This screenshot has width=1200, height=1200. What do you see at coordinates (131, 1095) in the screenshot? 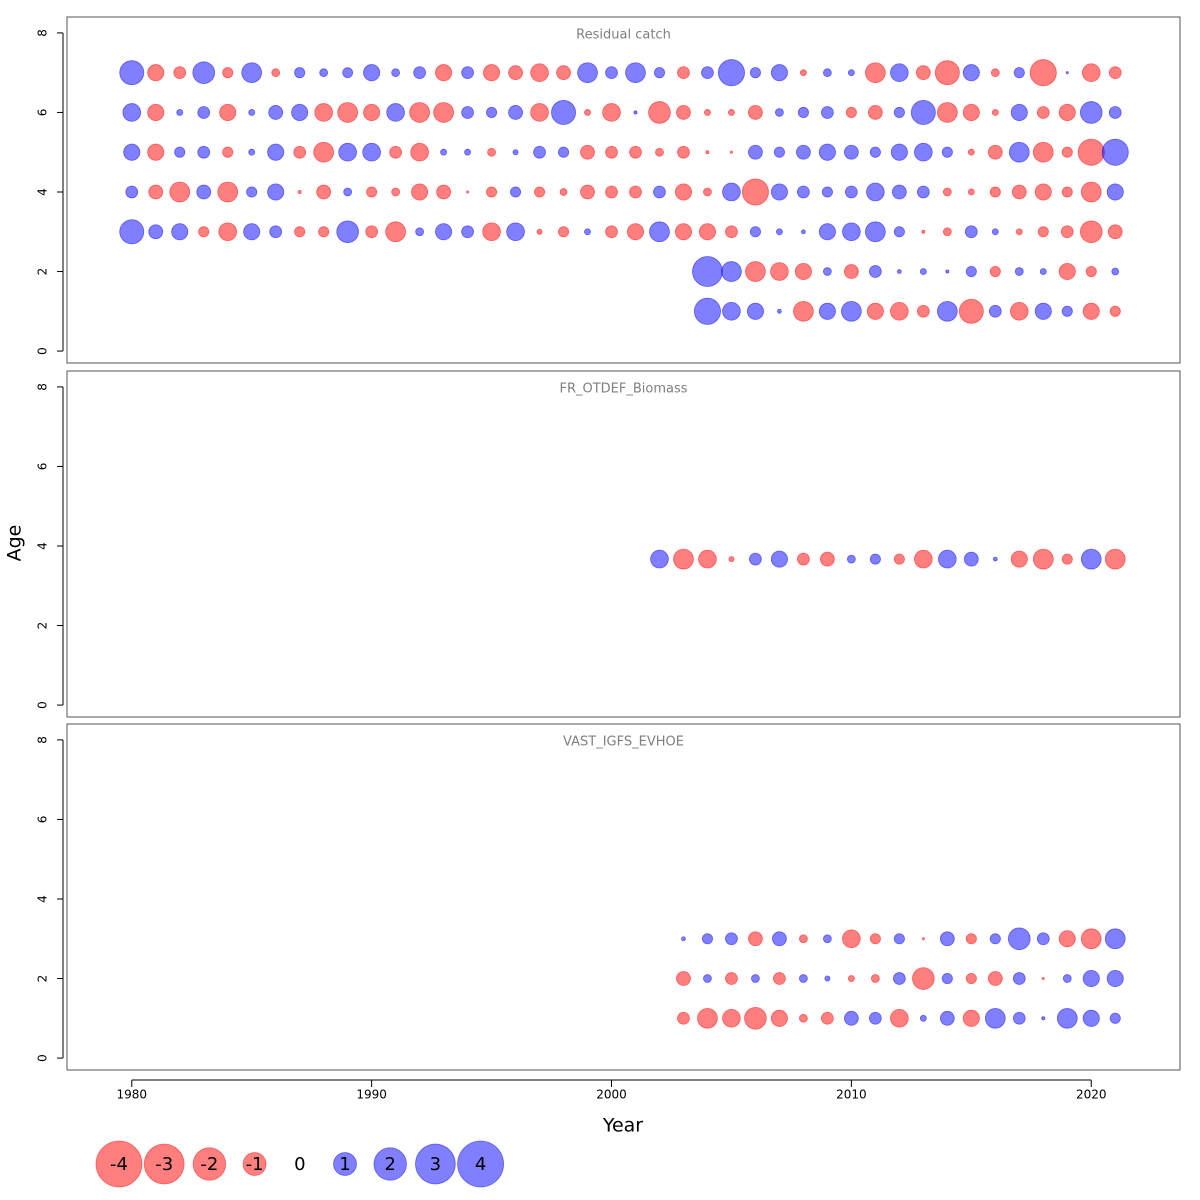
I see `x-tick-label: 1980` at bounding box center [131, 1095].